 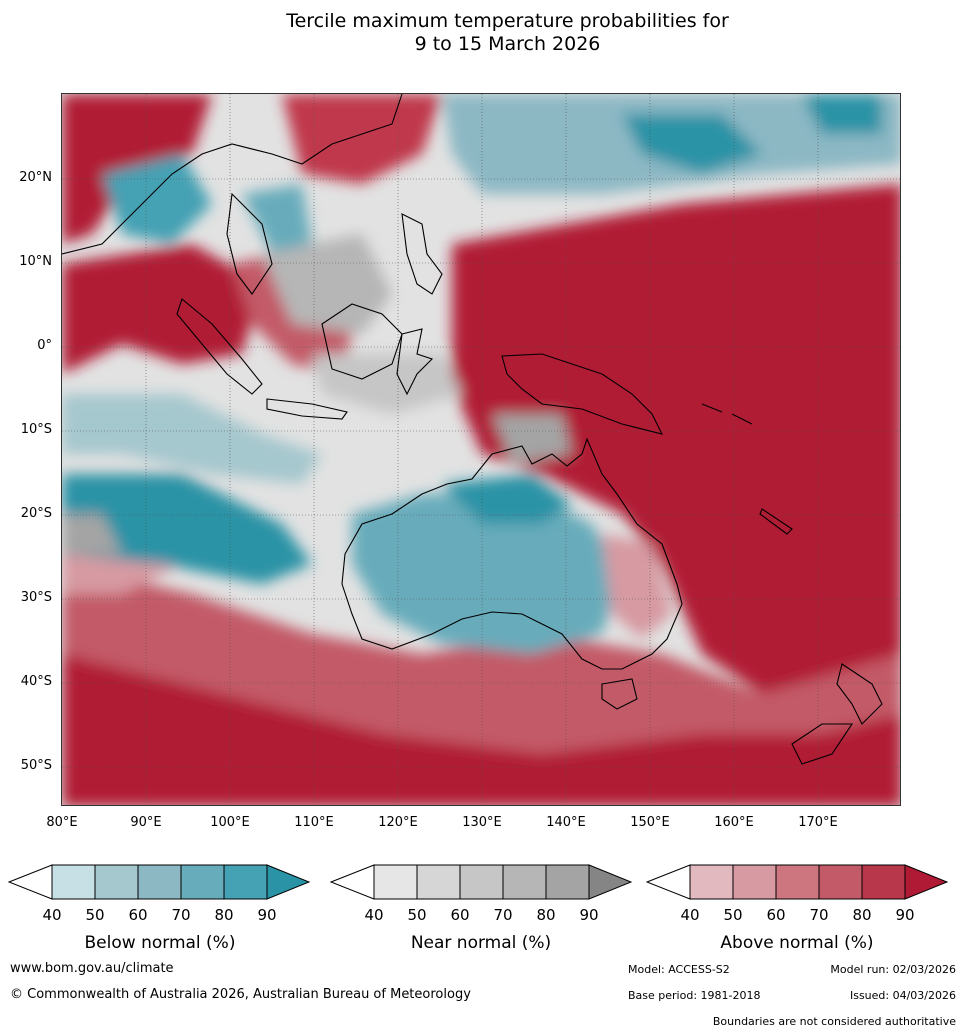 I want to click on lon-label-120e: 120°E, so click(x=398, y=822).